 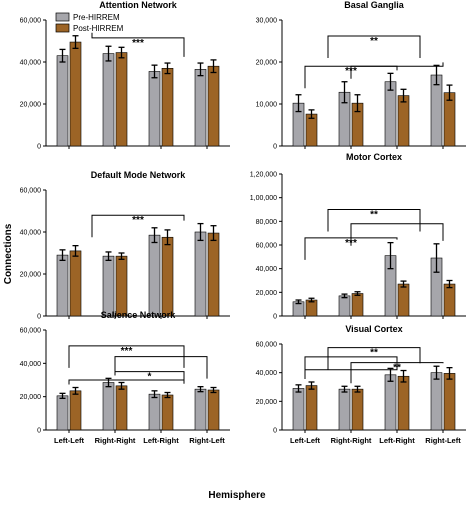 What do you see at coordinates (138, 5) in the screenshot?
I see `panel-title: Attention Network` at bounding box center [138, 5].